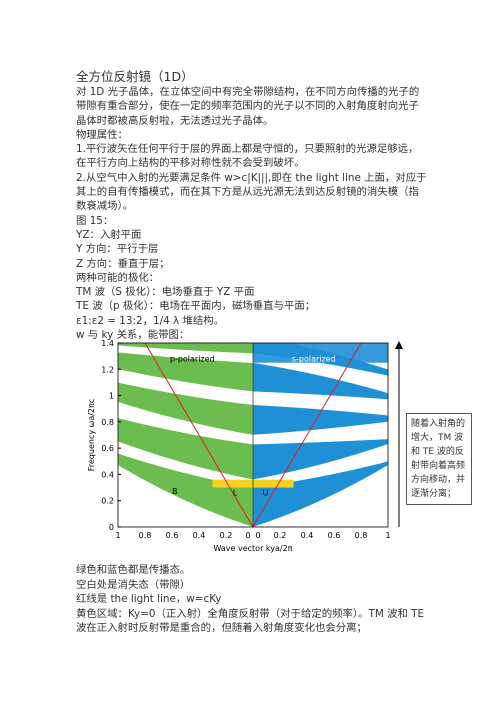 Image resolution: width=496 pixels, height=702 pixels. Describe the element at coordinates (107, 369) in the screenshot. I see `y-tick-label: 1.2` at that location.